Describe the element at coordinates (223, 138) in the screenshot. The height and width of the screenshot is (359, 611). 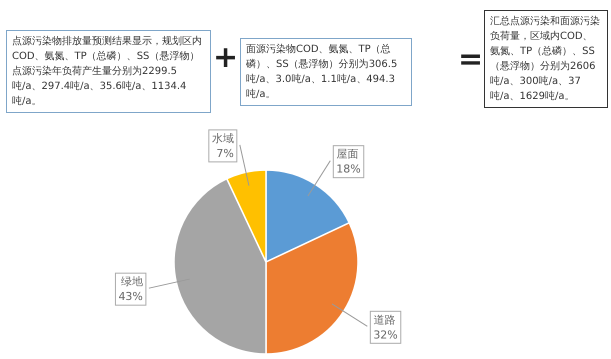
I see `slice-label: 水域` at that location.